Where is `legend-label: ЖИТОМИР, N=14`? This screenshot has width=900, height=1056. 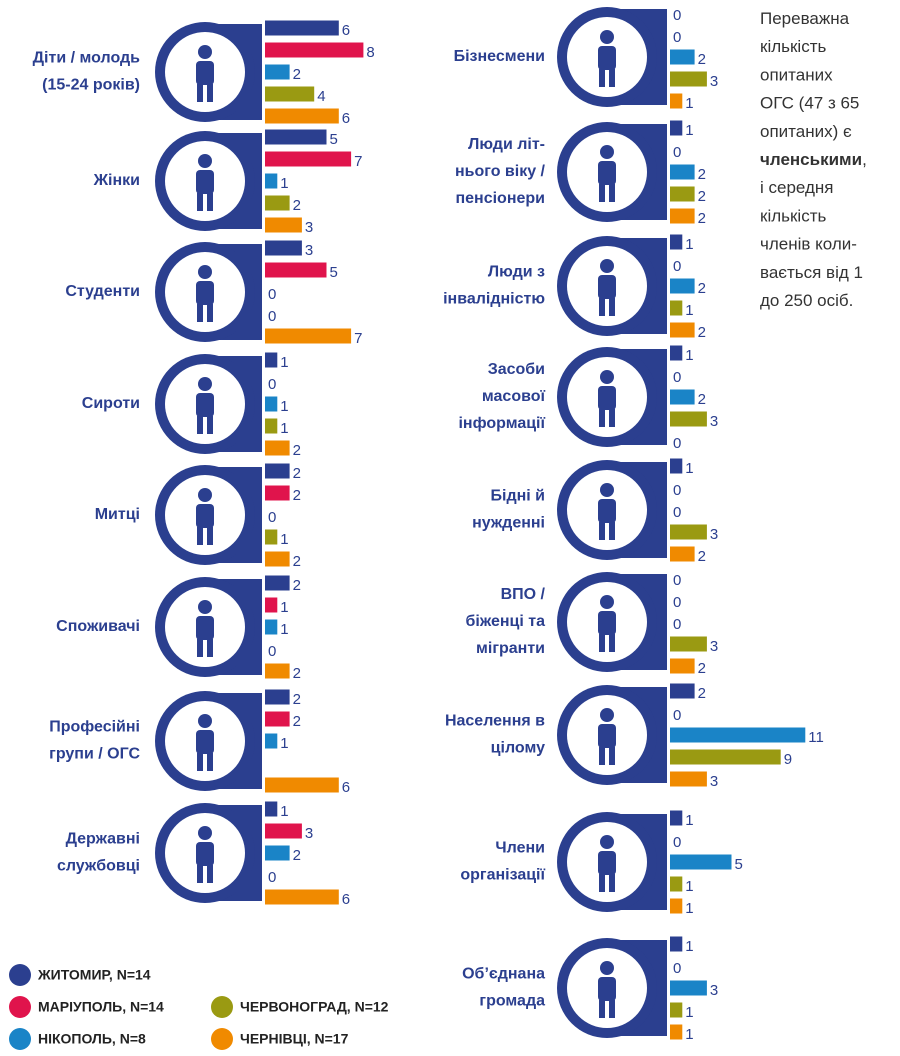 legend-label: ЖИТОМИР, N=14 is located at coordinates (94, 975).